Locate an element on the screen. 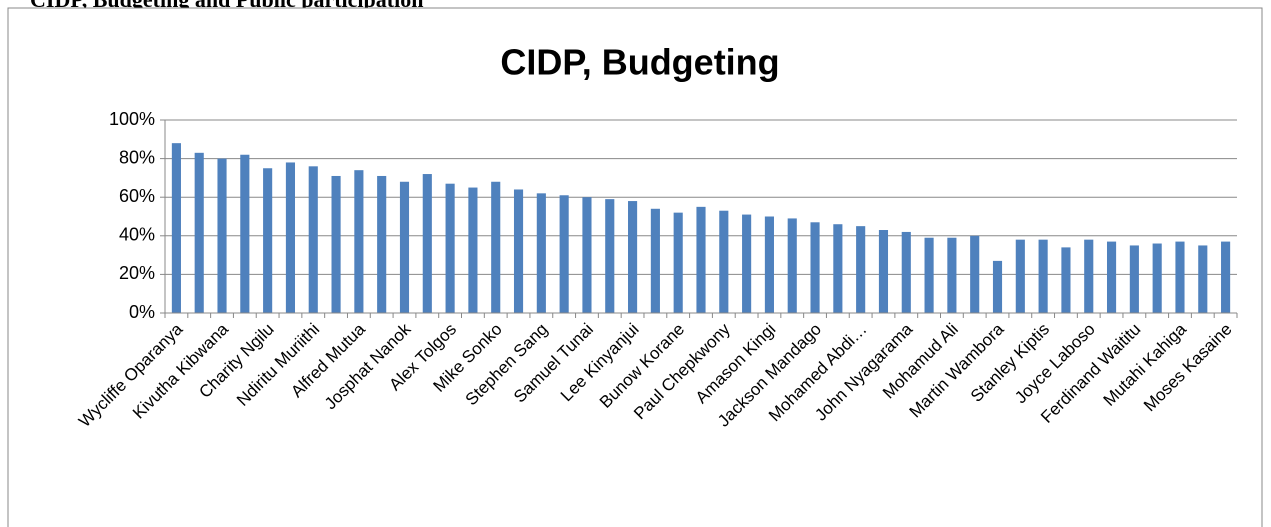 This screenshot has width=1271, height=527. y-tick-label: 20% is located at coordinates (137, 273).